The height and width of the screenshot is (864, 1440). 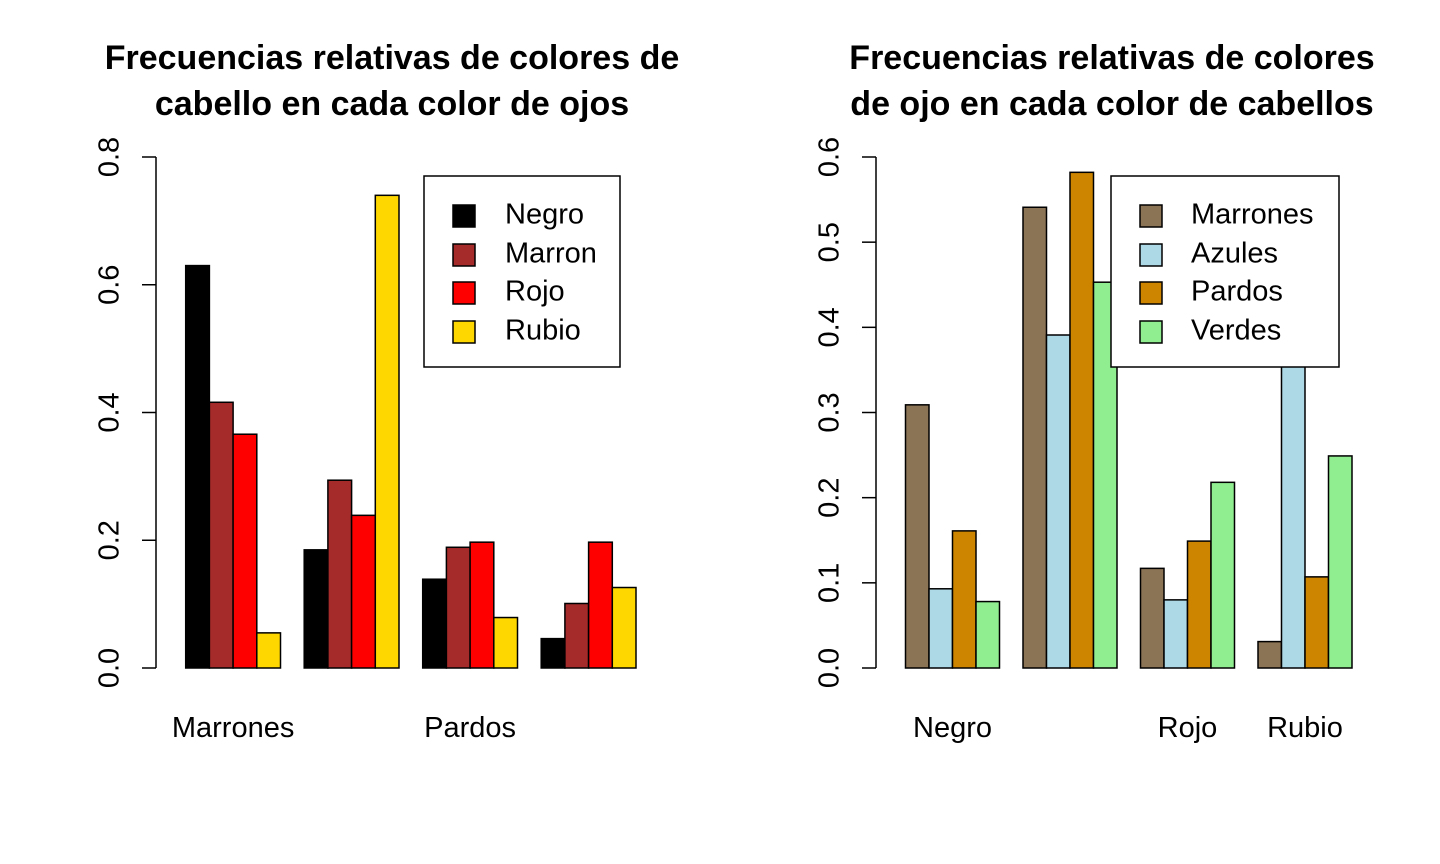 What do you see at coordinates (543, 331) in the screenshot?
I see `legend-label: Rubio` at bounding box center [543, 331].